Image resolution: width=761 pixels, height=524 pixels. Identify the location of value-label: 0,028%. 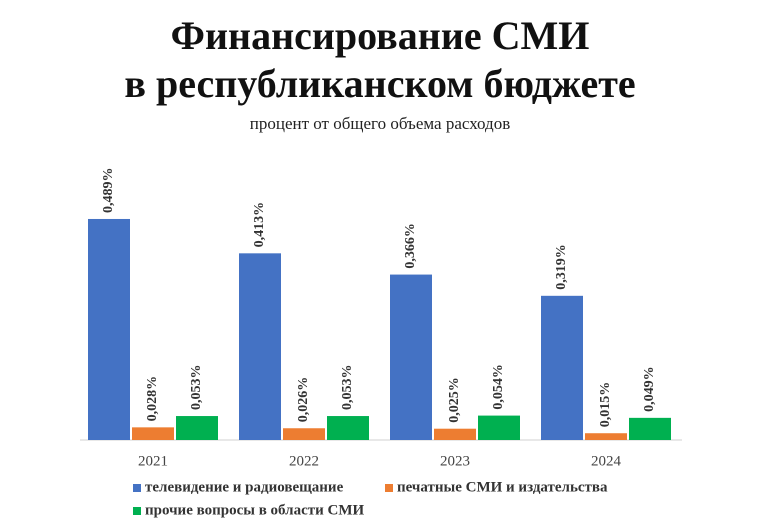
(152, 399).